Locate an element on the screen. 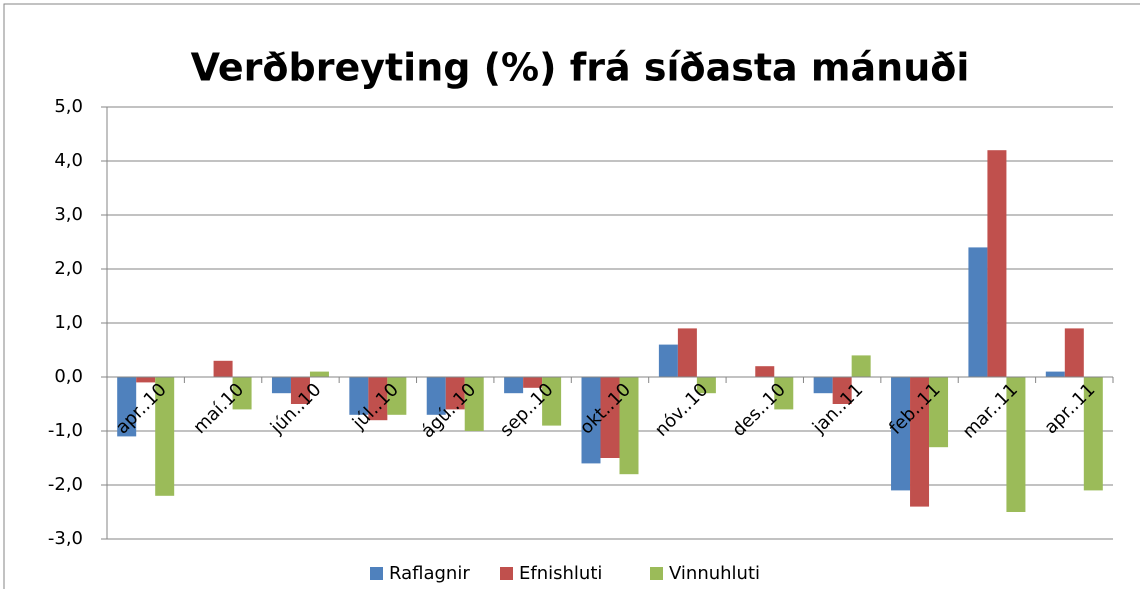  y-tick-label: -3,0 is located at coordinates (65, 538).